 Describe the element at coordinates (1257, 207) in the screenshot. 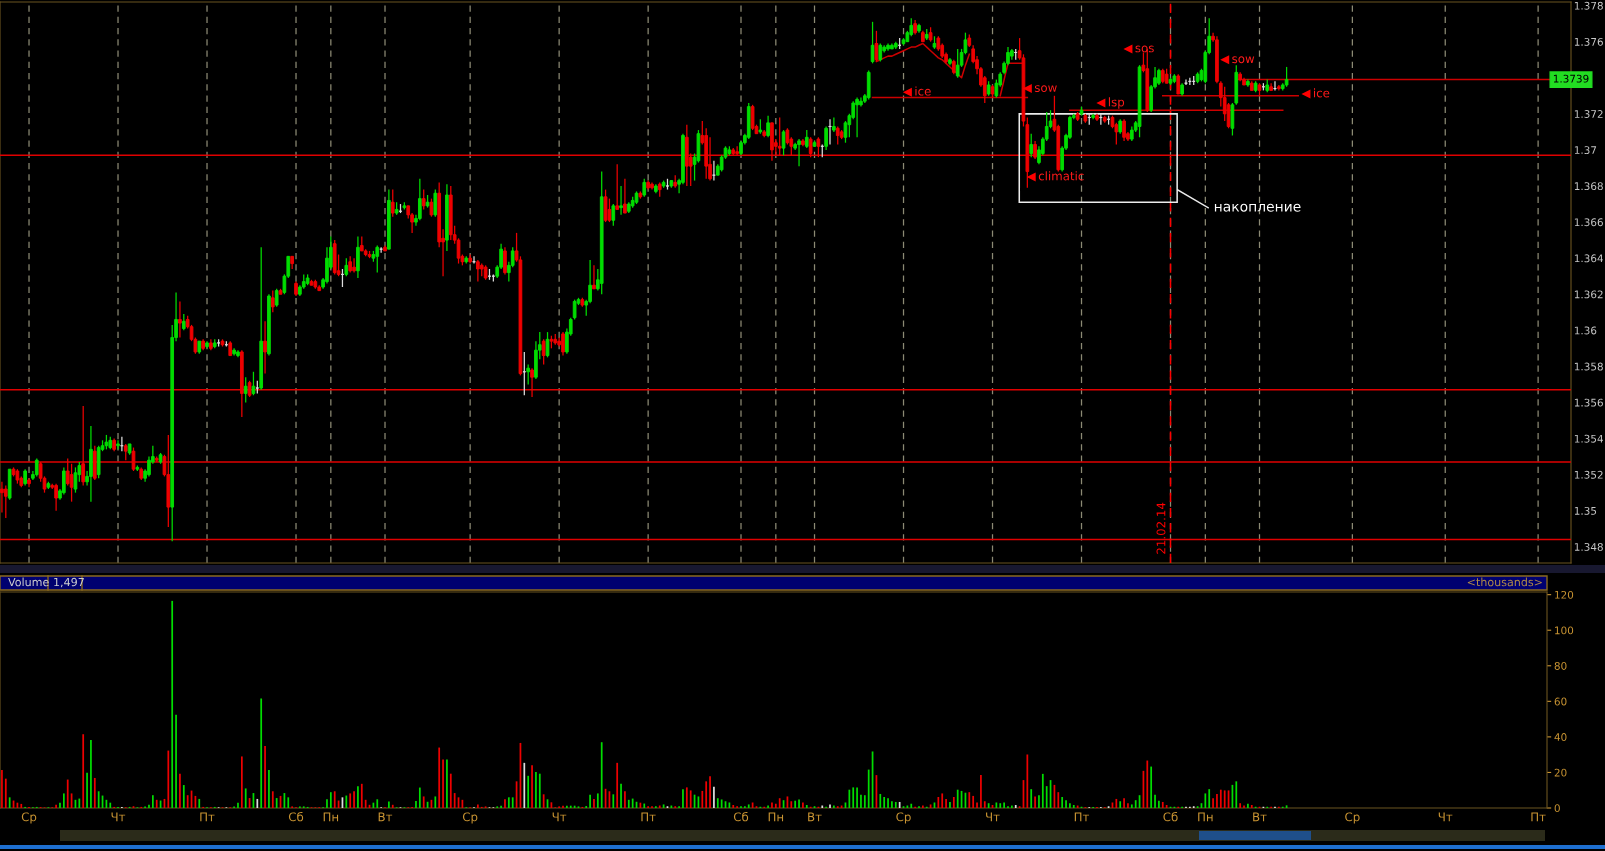

I see `annotation: накопление` at that location.